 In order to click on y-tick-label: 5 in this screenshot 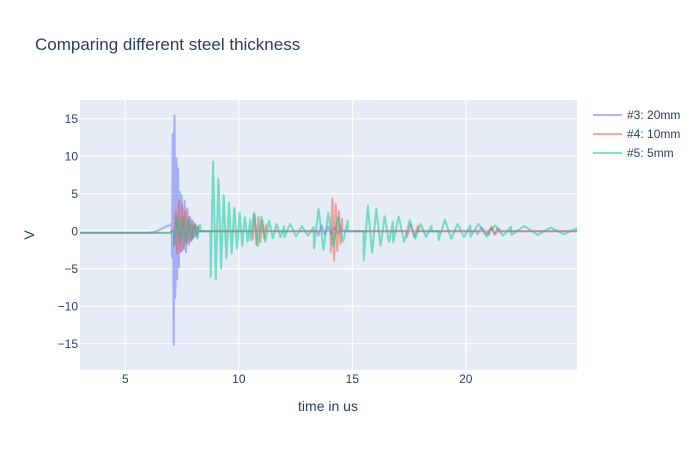, I will do `click(74, 194)`.